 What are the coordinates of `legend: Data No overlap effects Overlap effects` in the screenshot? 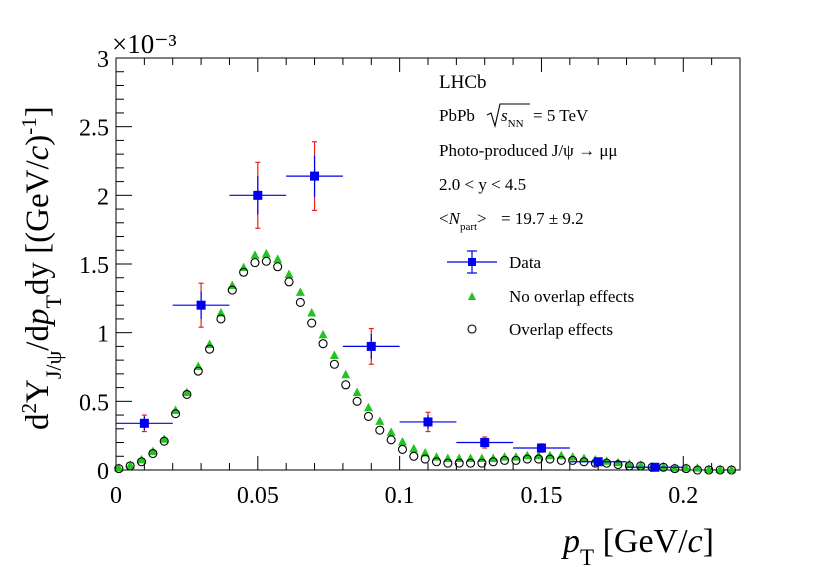 It's located at (540, 294).